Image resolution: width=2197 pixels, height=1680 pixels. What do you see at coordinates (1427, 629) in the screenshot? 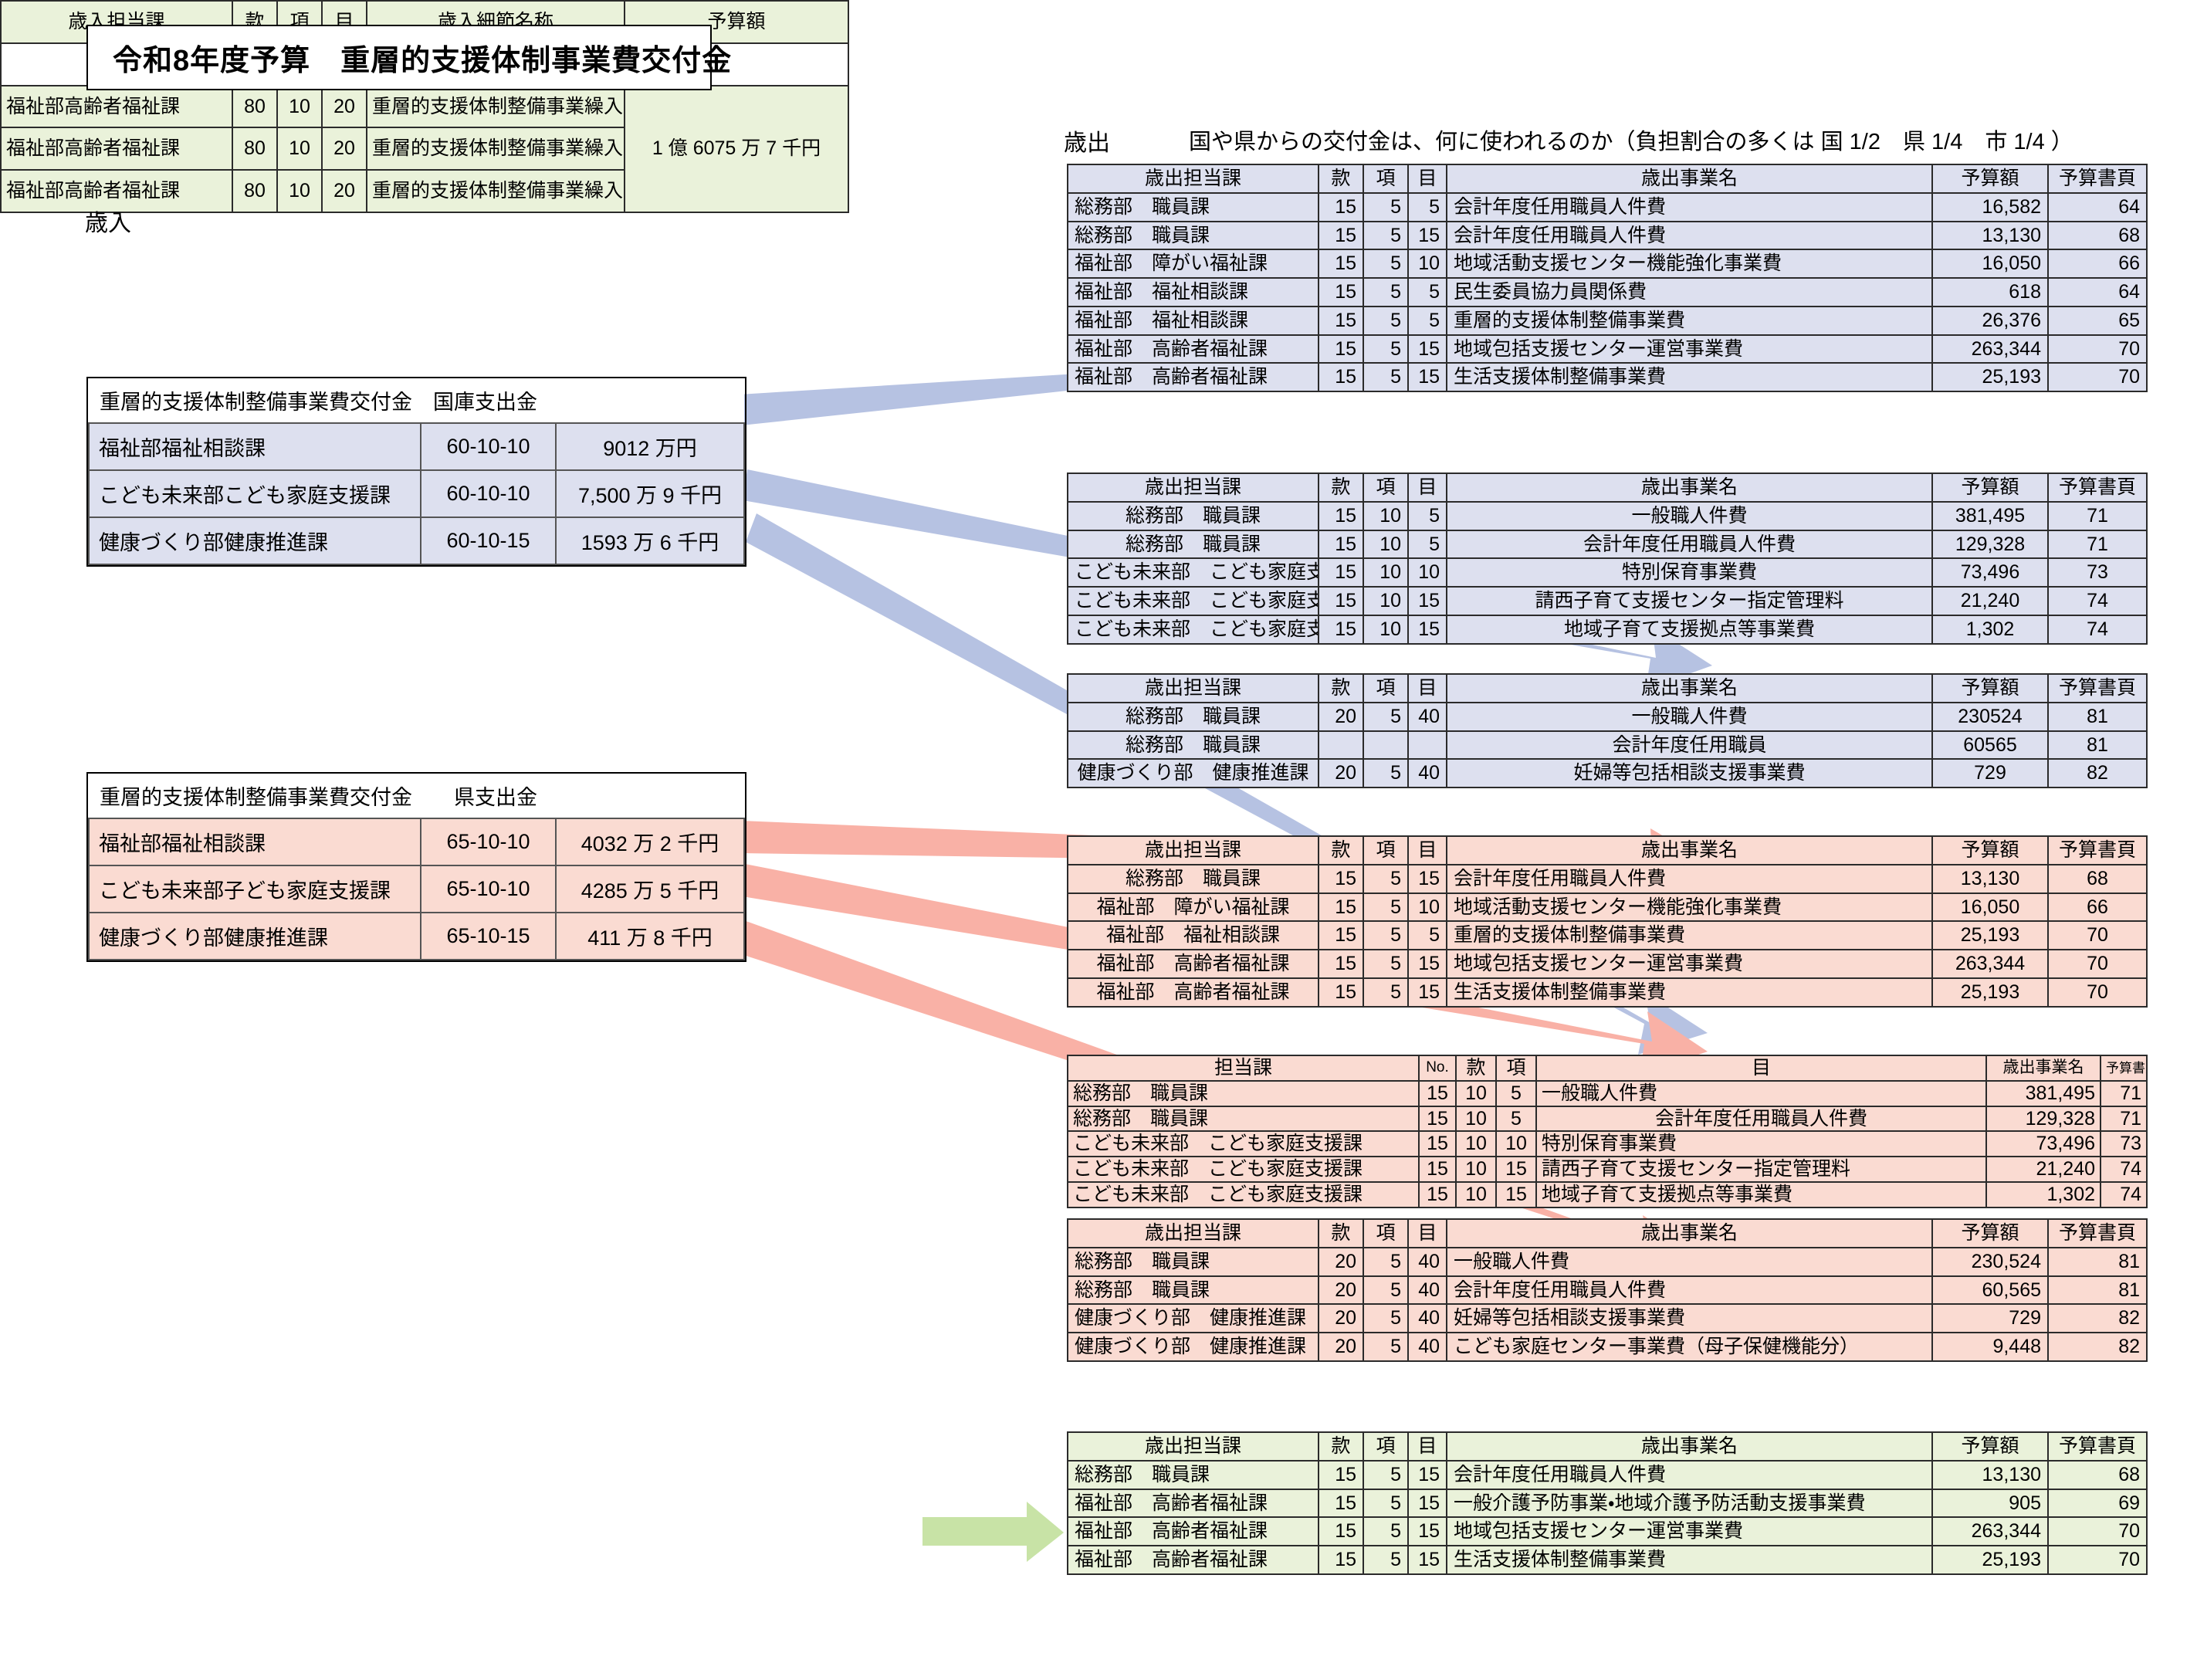
I see `expense-2-moku-4: 15` at bounding box center [1427, 629].